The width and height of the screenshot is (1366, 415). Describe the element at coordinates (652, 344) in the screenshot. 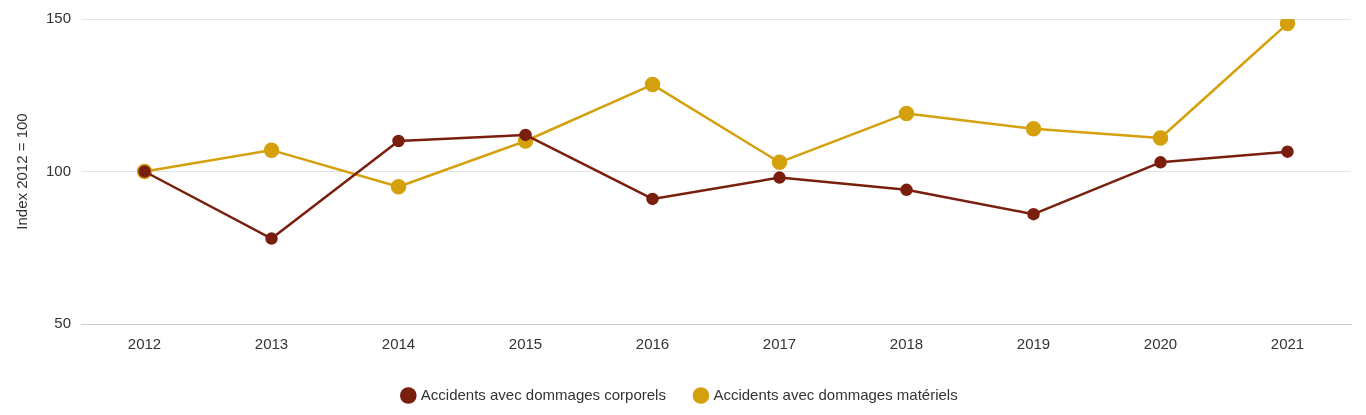

I see `x-tick-label: 2016` at that location.